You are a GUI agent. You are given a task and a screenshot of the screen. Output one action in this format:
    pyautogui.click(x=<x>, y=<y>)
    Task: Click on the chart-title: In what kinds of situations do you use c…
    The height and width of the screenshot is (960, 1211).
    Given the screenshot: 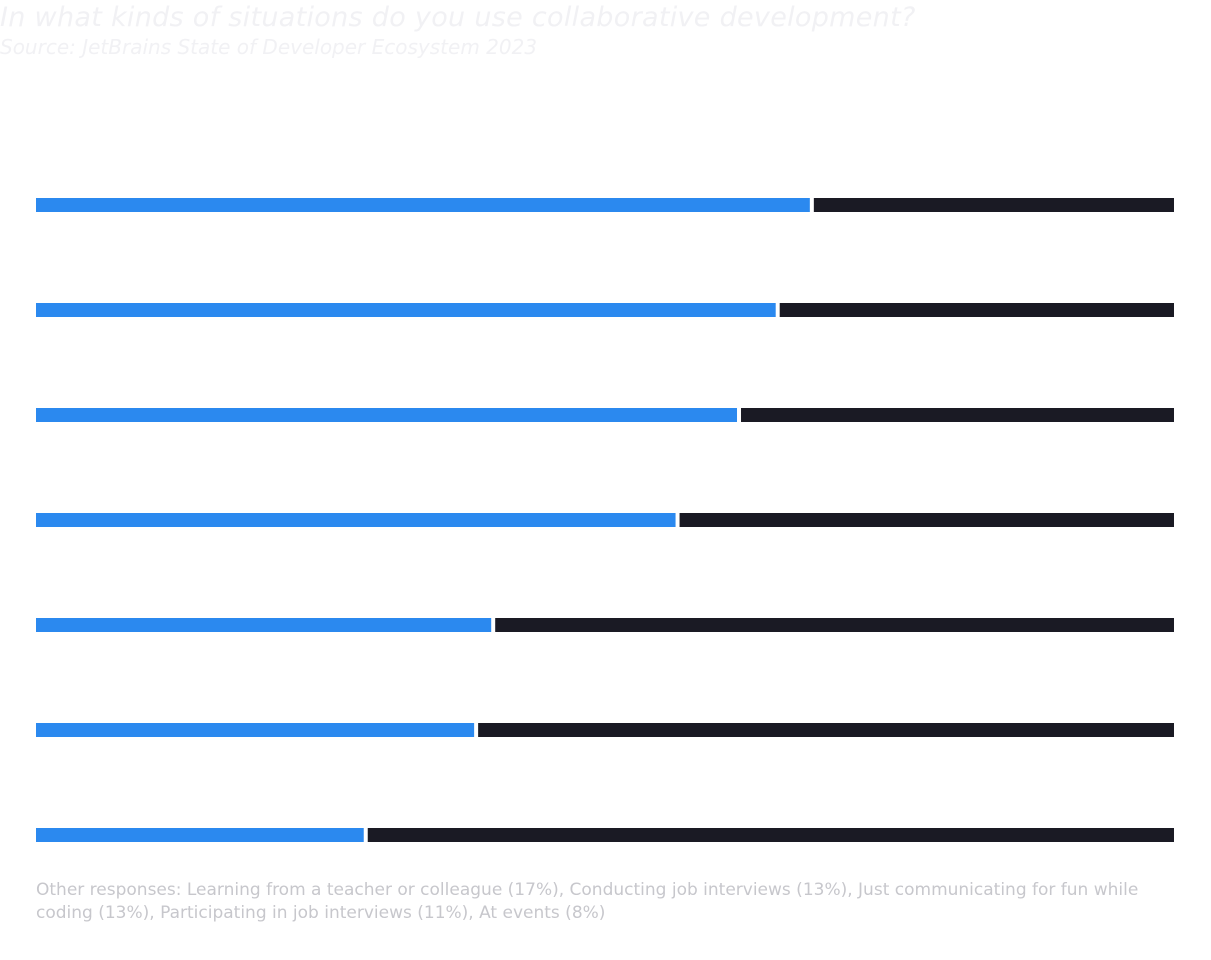 What is the action you would take?
    pyautogui.click(x=458, y=17)
    